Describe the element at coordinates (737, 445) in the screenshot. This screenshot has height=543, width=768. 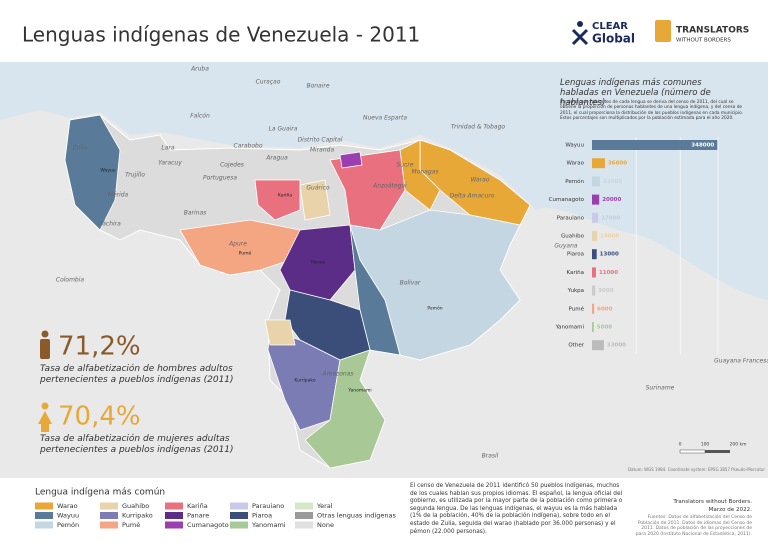
I see `scale-label: 200 km` at that location.